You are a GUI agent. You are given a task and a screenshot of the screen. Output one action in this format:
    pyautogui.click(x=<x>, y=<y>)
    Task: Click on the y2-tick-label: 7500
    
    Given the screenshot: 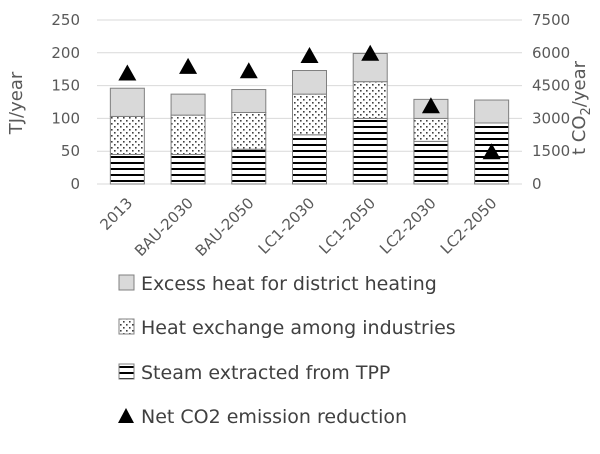 What is the action you would take?
    pyautogui.click(x=551, y=20)
    